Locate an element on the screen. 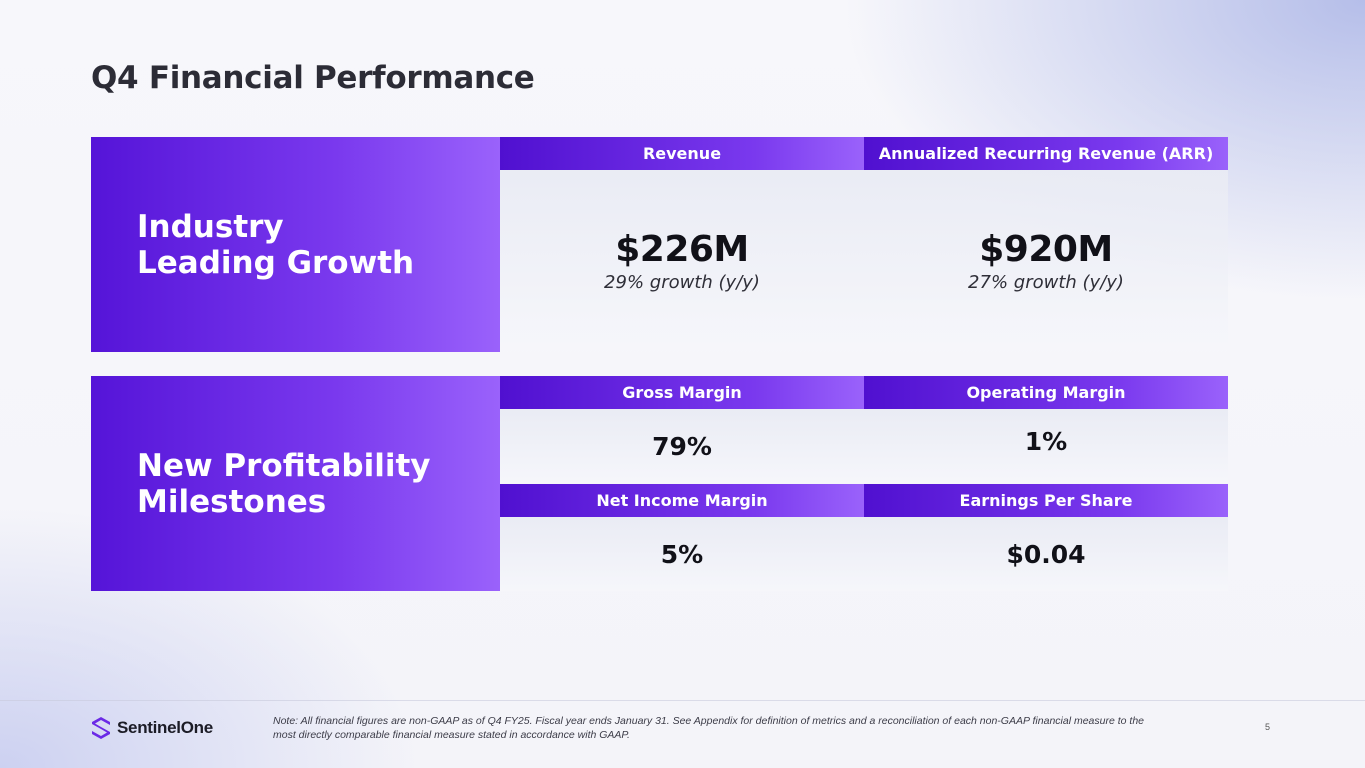 The height and width of the screenshot is (768, 1365). profitability-heading-line1: New Profitability is located at coordinates (284, 465).